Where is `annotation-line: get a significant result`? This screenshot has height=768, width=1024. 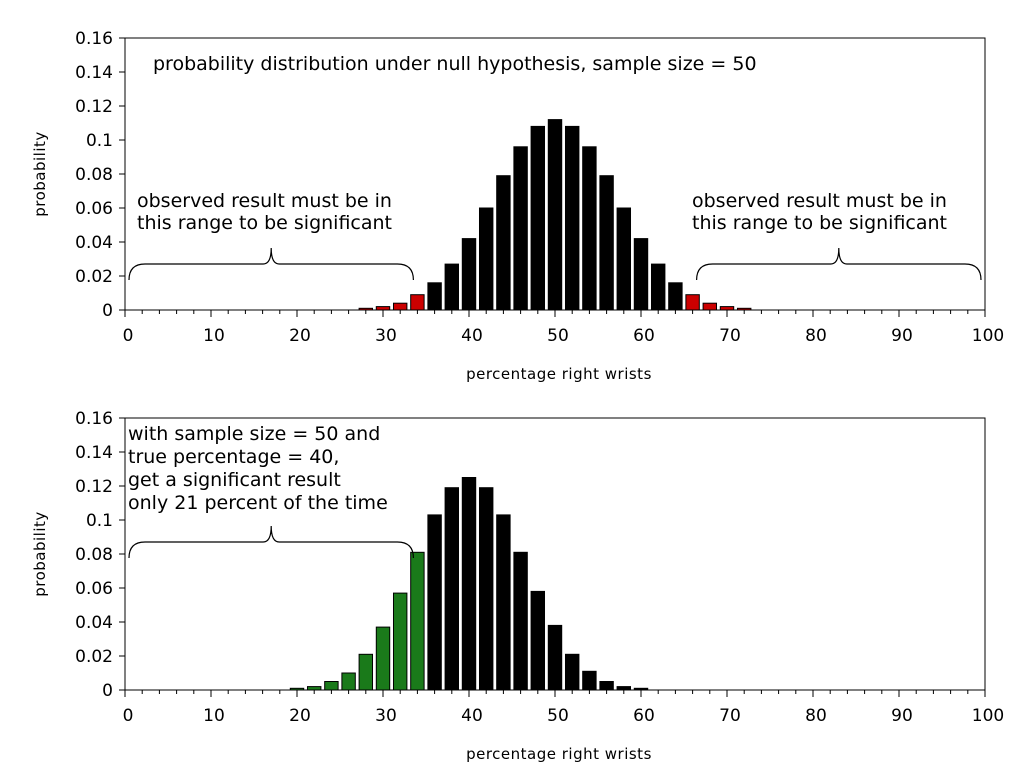 annotation-line: get a significant result is located at coordinates (234, 480).